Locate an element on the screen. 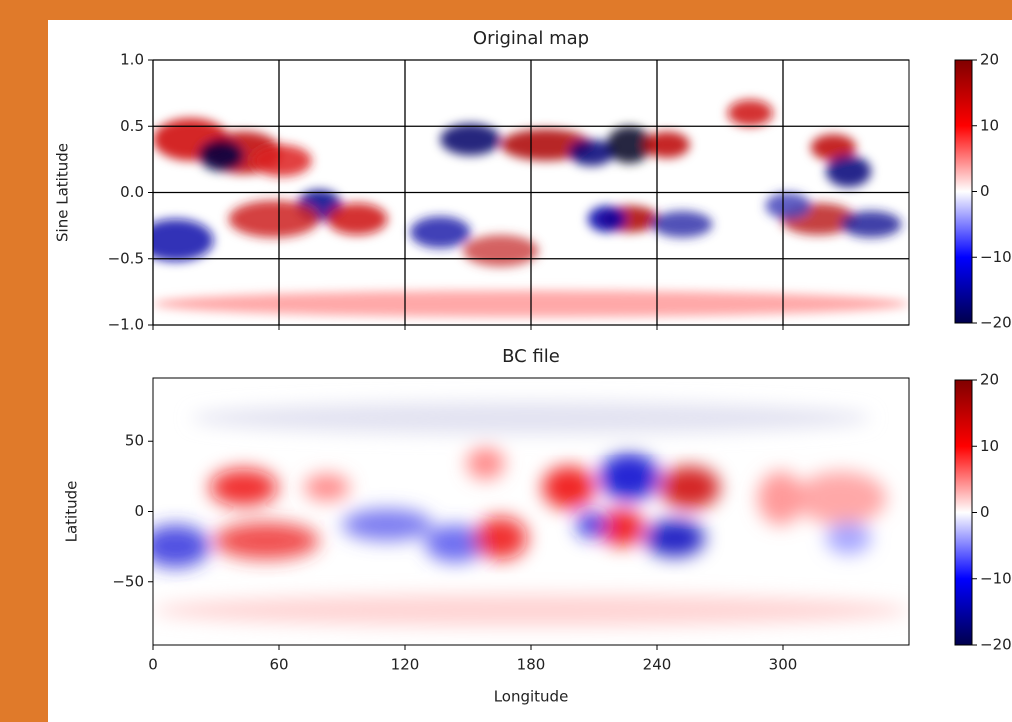  y-axis-label: Sine Latitude is located at coordinates (63, 192).